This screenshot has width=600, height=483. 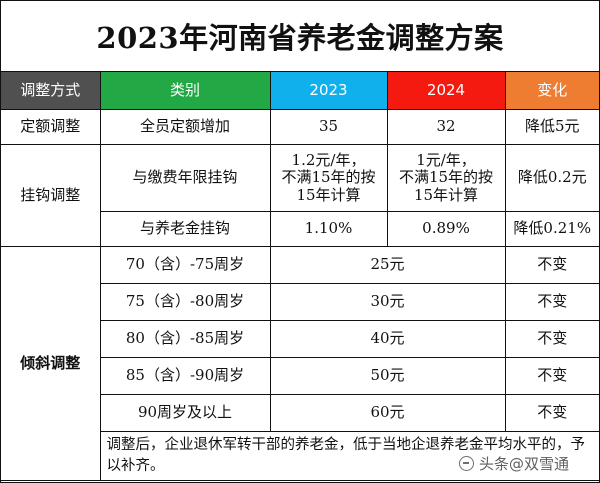 I want to click on tilt-value-cell: 40元, so click(x=387, y=339).